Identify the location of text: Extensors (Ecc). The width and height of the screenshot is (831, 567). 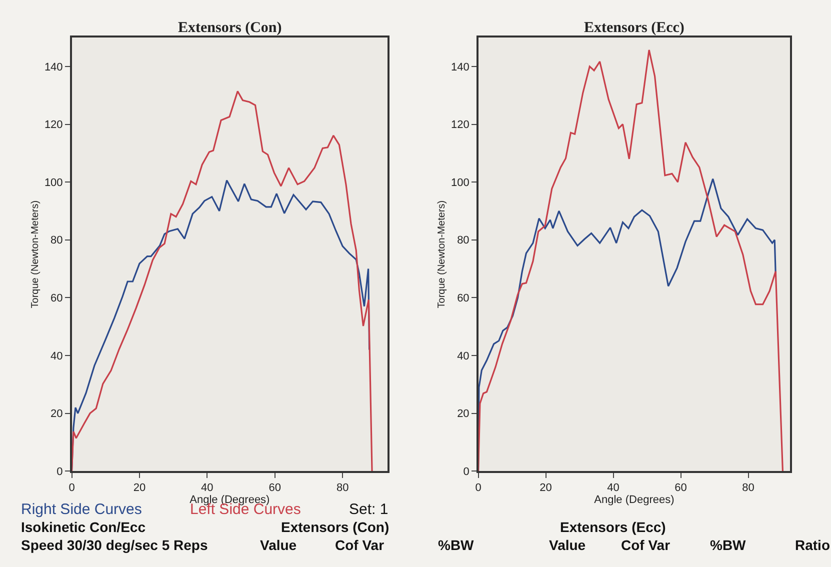
(613, 527).